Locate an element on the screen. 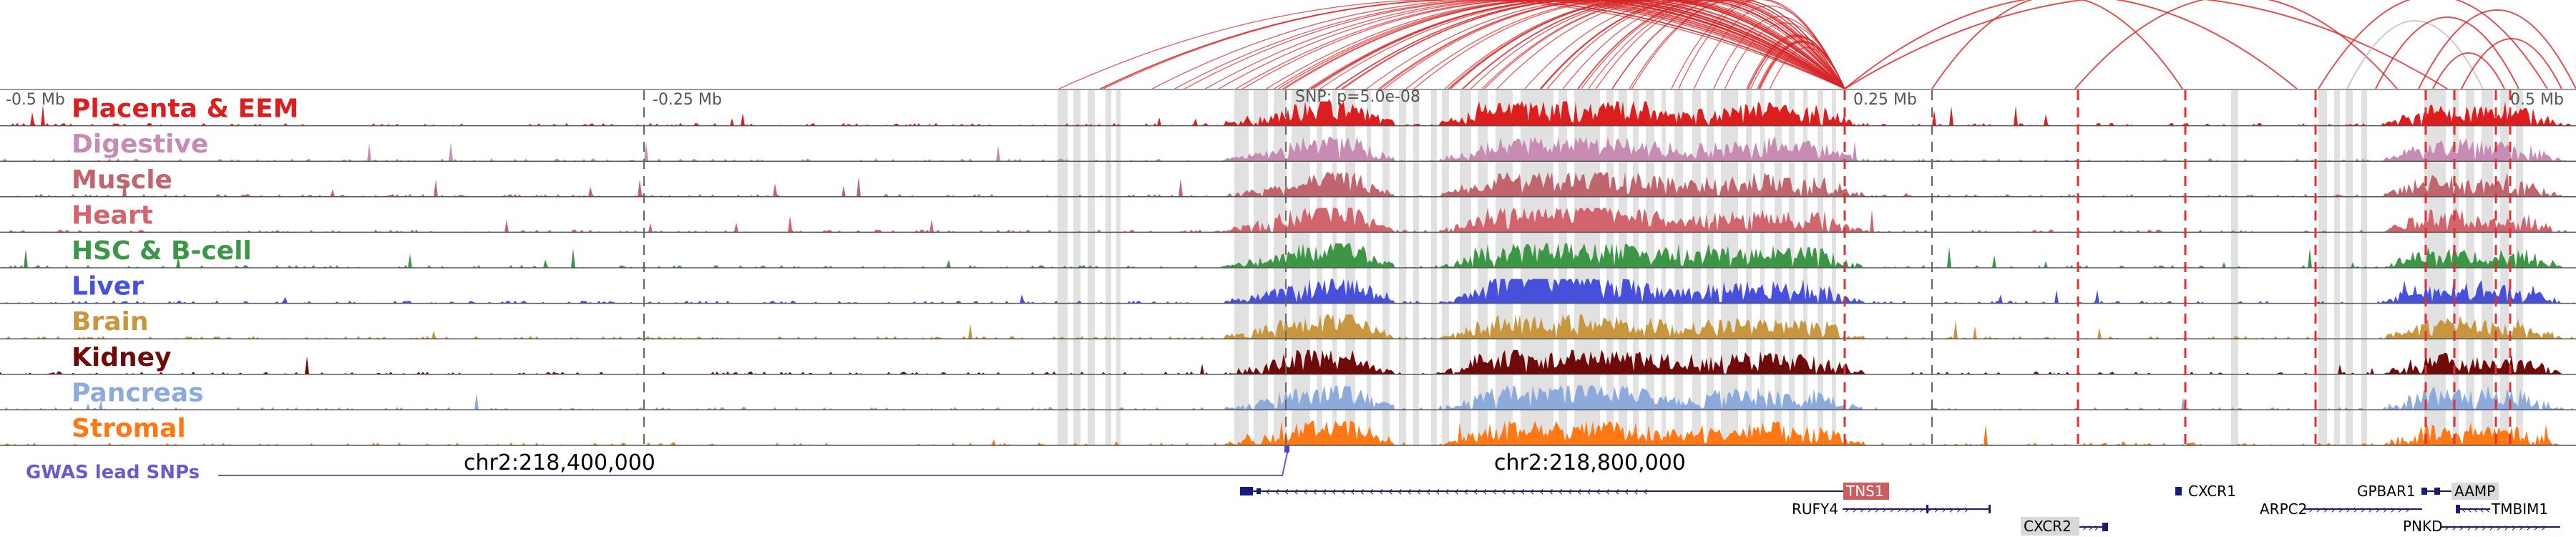 This screenshot has width=2576, height=537. track-label: HSC & B-cell is located at coordinates (162, 251).